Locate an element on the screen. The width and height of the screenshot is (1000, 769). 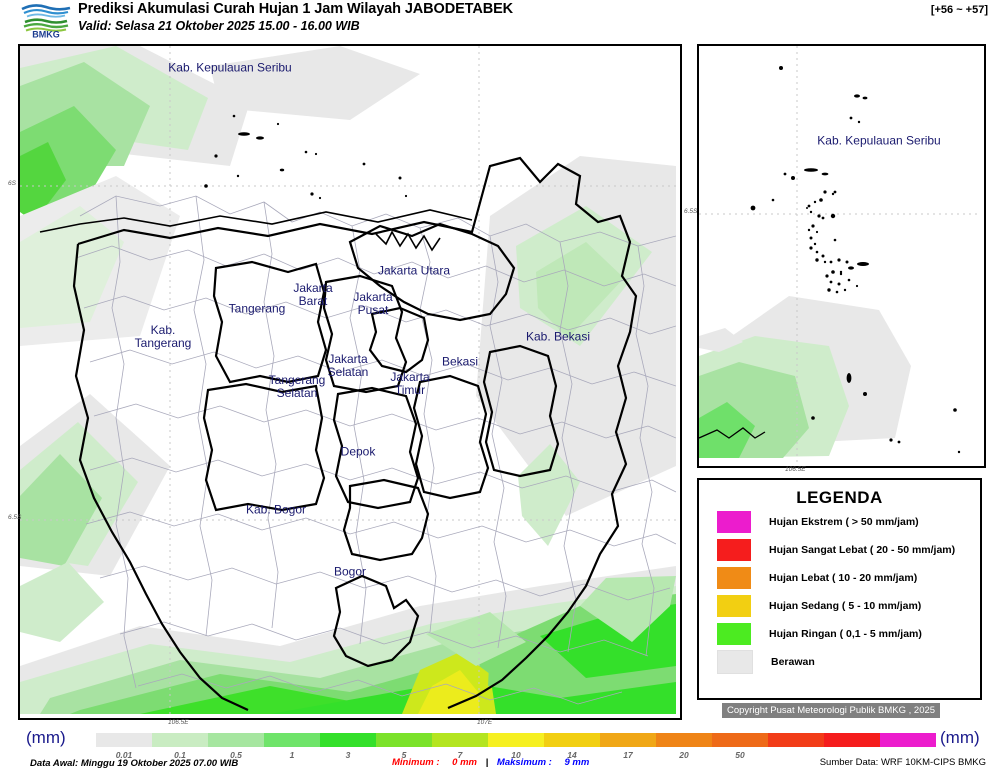
inset-islands is located at coordinates (855, 260).